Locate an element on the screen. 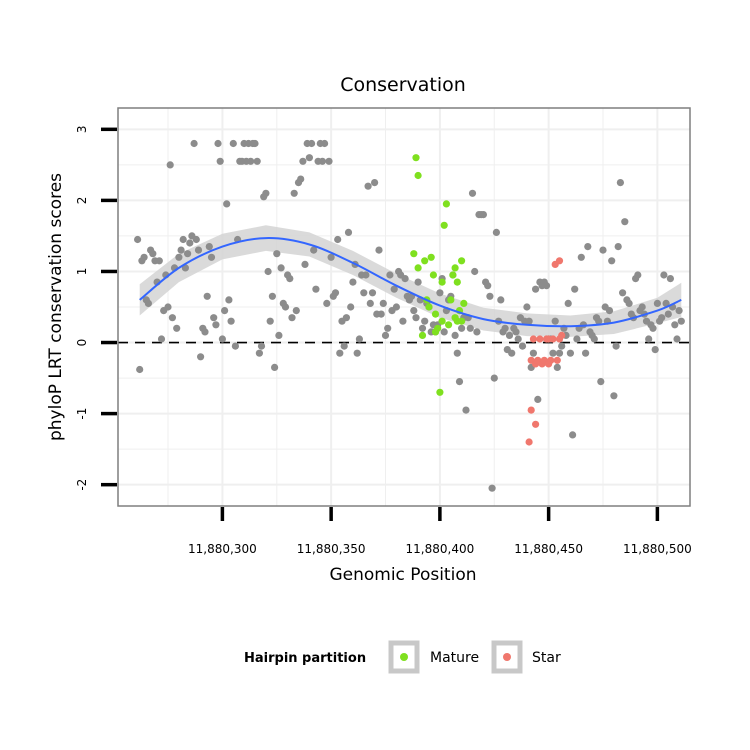 The image size is (750, 750). y-tick-label: 0 is located at coordinates (82, 343).